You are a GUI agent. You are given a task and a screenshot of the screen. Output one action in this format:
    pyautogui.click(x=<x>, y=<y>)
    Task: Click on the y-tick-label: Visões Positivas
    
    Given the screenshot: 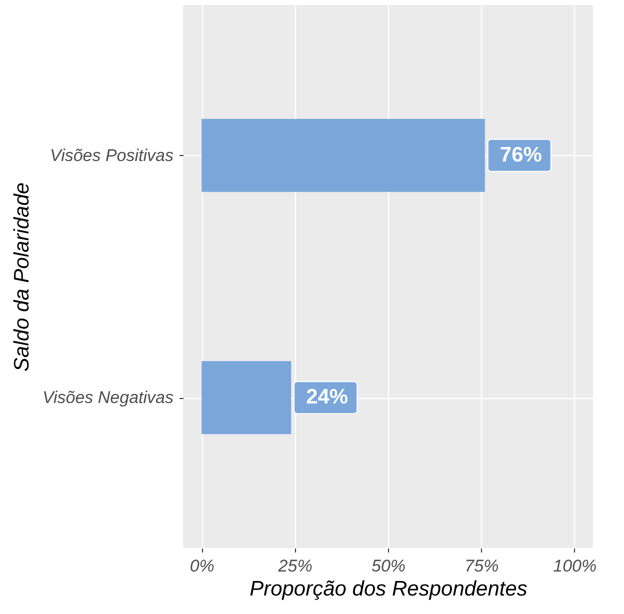 What is the action you would take?
    pyautogui.click(x=112, y=155)
    